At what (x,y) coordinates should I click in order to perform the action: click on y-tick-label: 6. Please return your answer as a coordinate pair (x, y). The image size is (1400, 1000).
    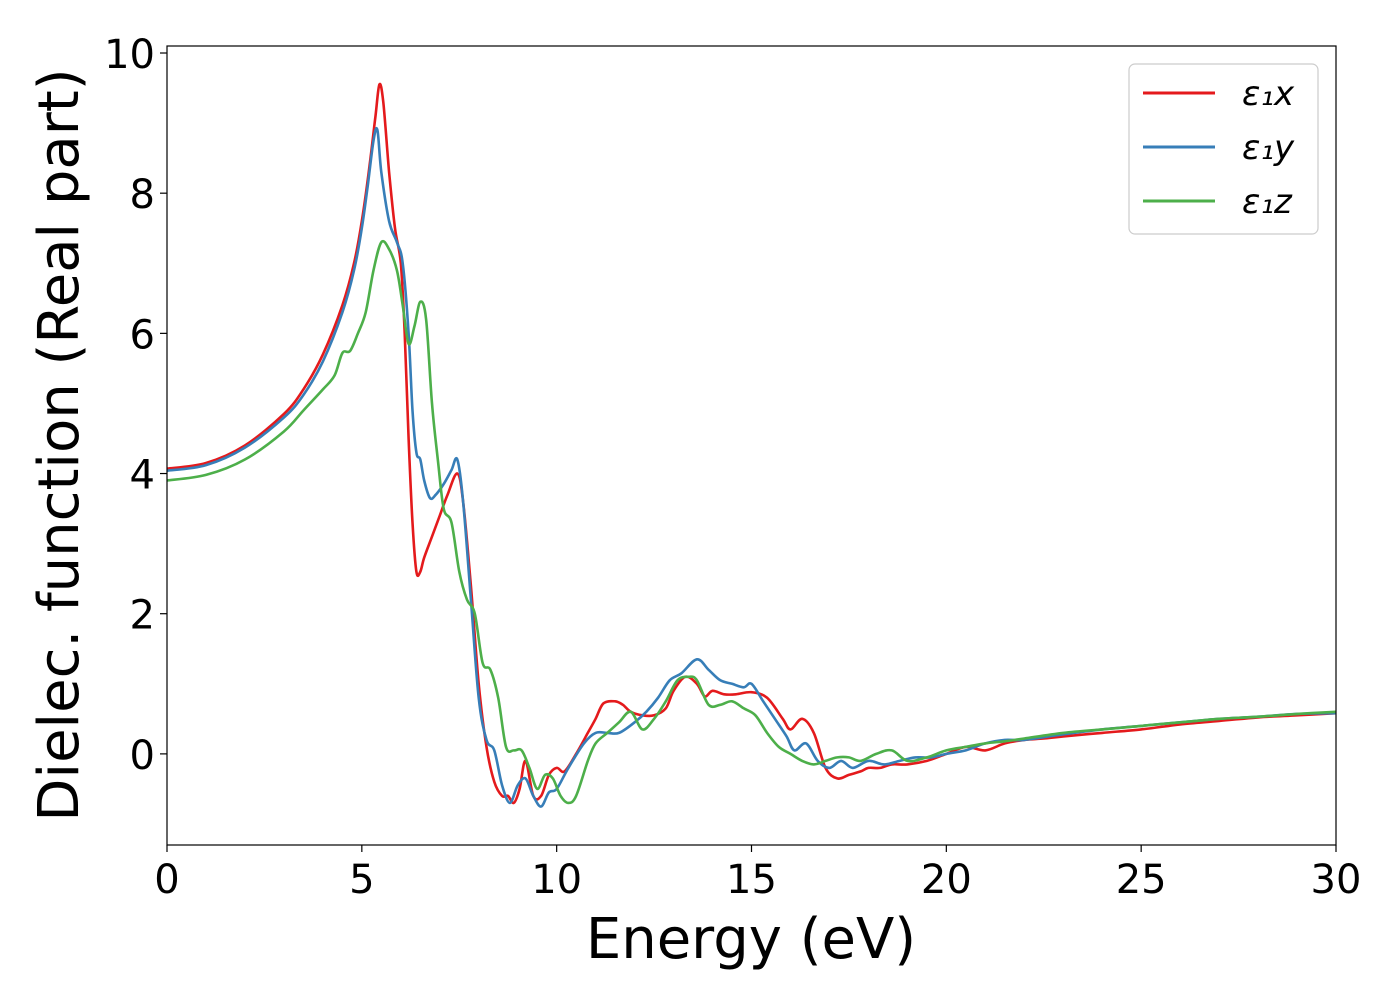
    Looking at the image, I should click on (142, 335).